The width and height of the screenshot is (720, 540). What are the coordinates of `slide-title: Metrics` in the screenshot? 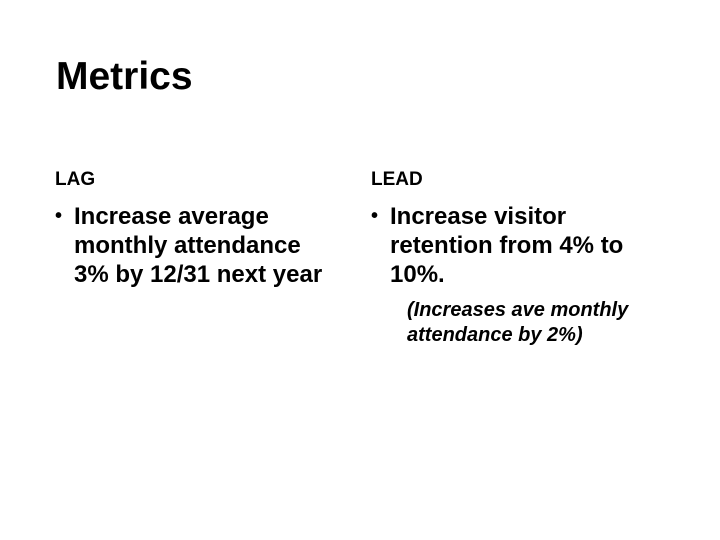 It's located at (124, 76).